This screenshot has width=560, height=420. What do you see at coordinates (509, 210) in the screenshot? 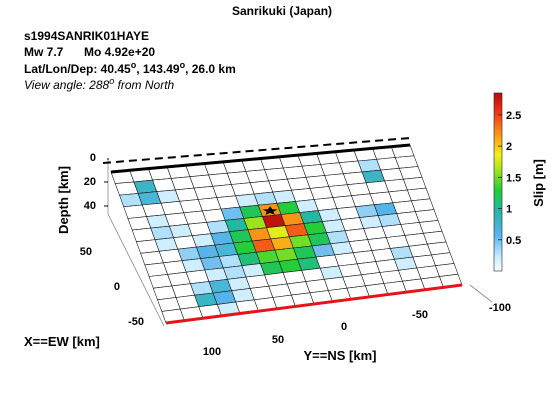
I see `colorbar-tick-label: 1` at bounding box center [509, 210].